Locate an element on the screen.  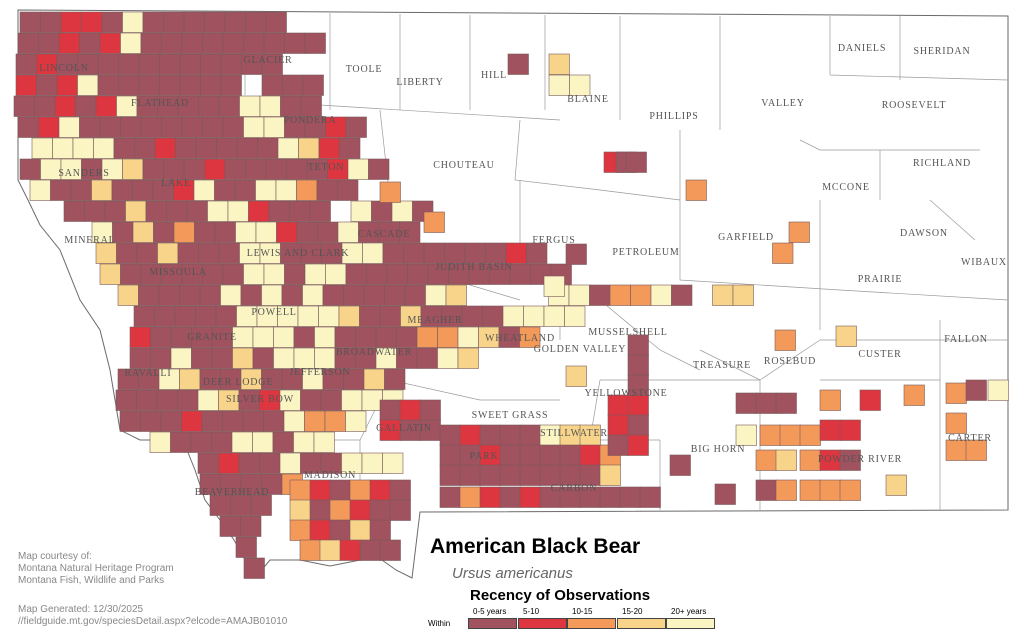
county-label-daniels: DANIELS is located at coordinates (862, 48).